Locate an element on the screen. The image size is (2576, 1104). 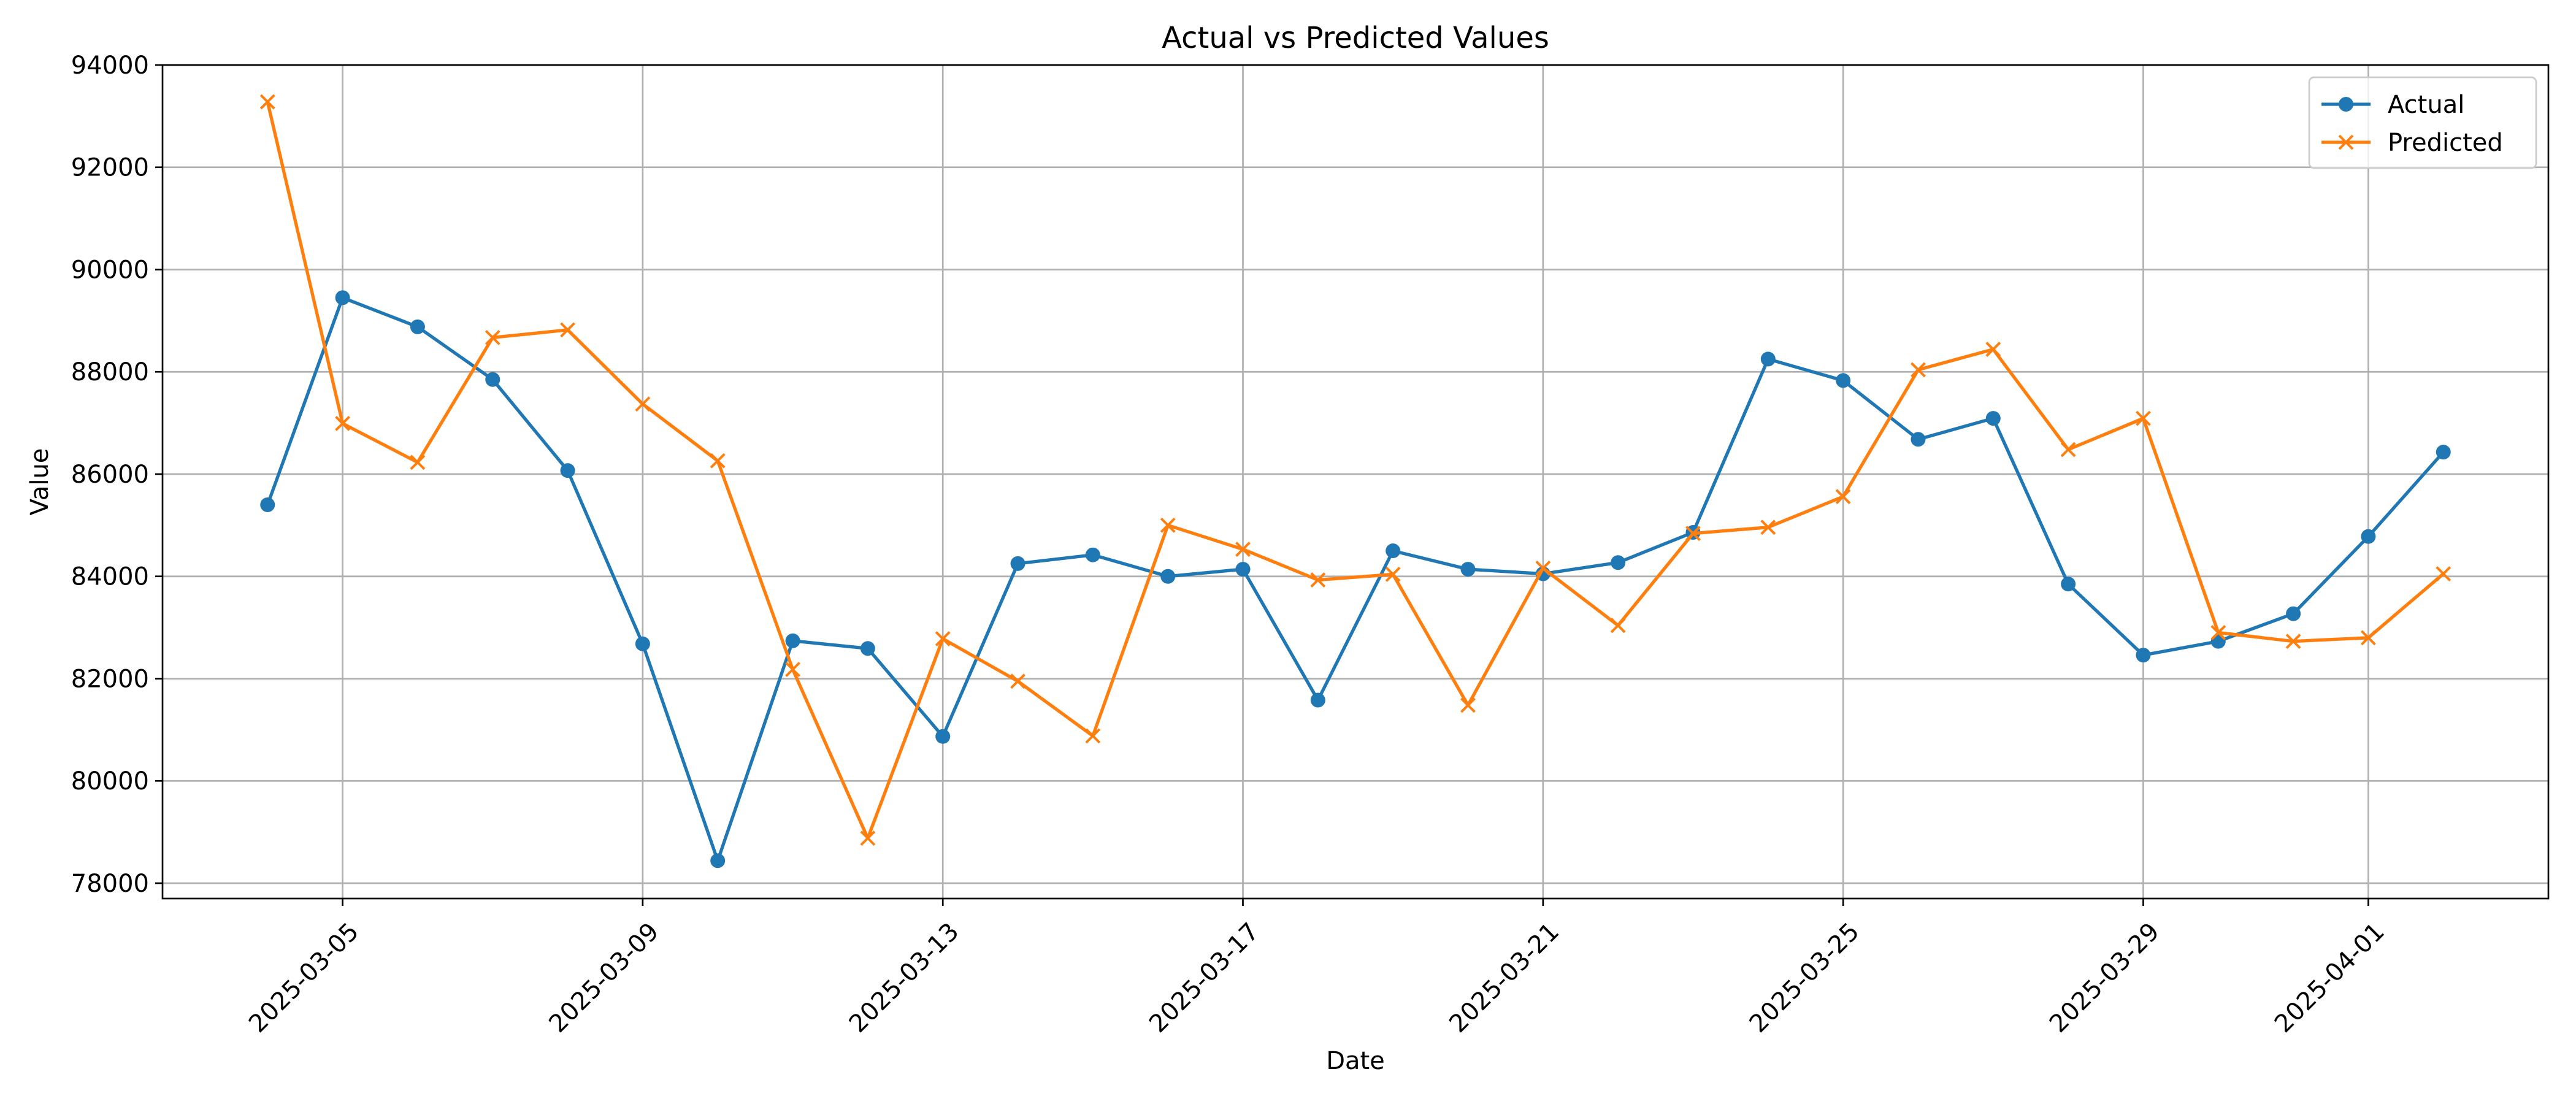
y-tick-label: 78000 is located at coordinates (110, 884).